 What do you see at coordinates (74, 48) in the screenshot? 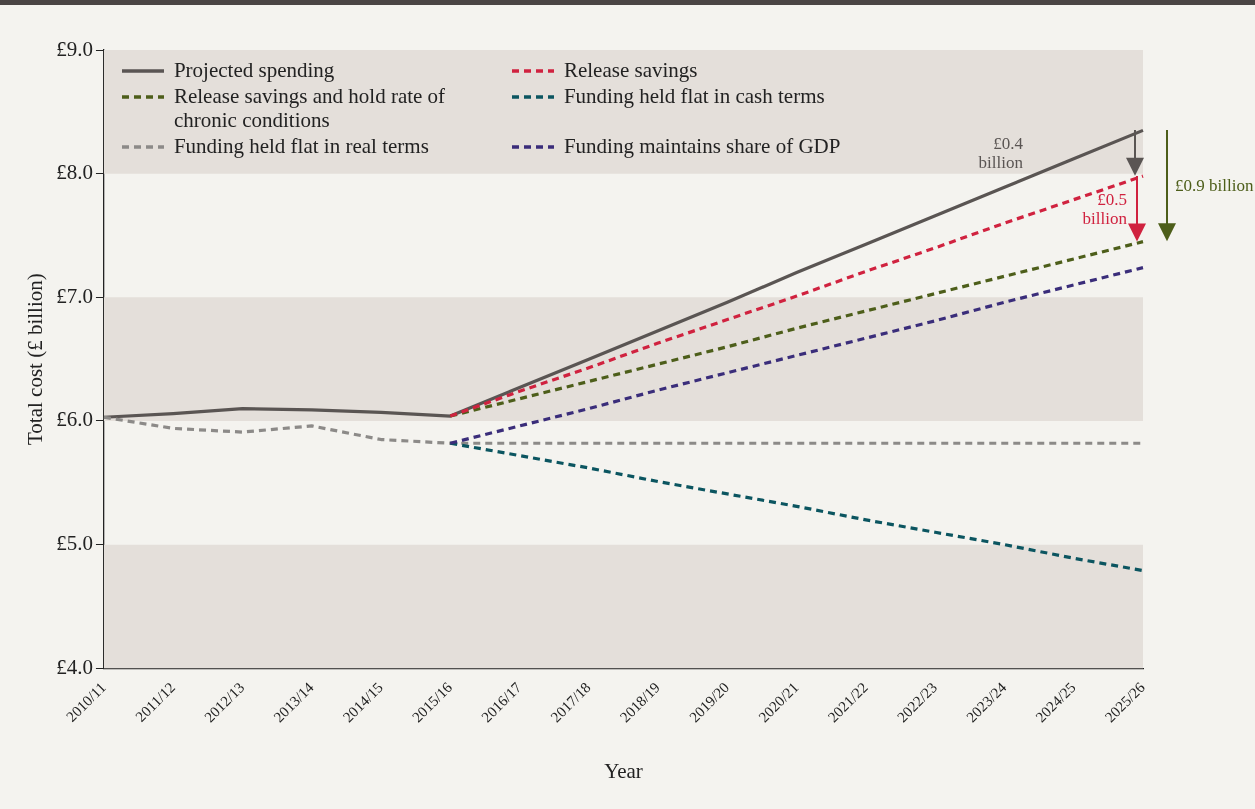
I see `y-tick-label: £9.0` at bounding box center [74, 48].